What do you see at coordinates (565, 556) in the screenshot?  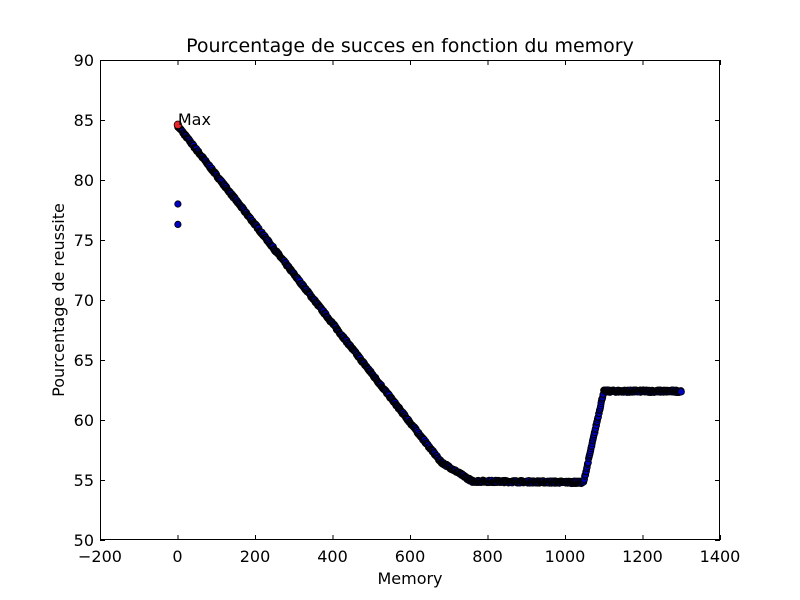 I see `x-tick-label: 1000` at bounding box center [565, 556].